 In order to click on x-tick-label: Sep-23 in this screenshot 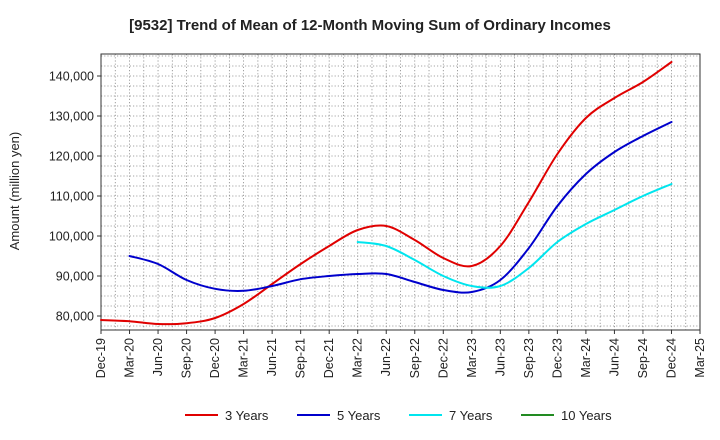, I will do `click(529, 358)`.